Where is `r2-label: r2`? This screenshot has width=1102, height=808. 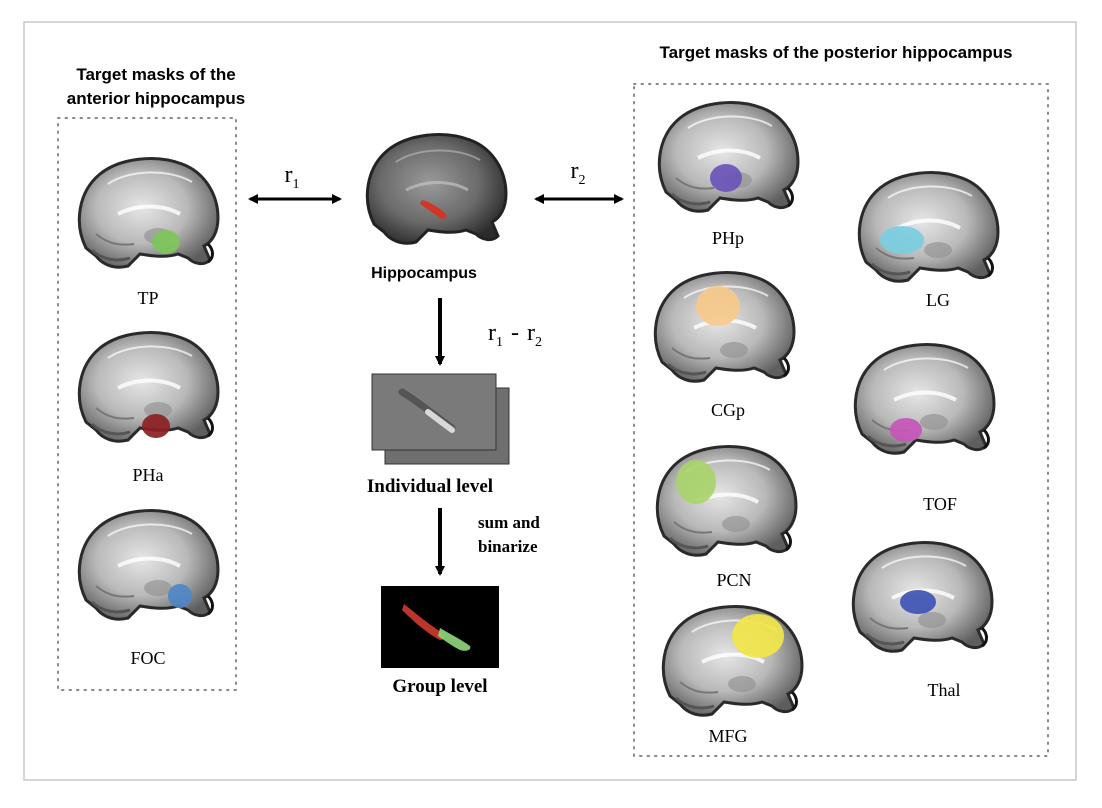
r2-label: r2 is located at coordinates (578, 173).